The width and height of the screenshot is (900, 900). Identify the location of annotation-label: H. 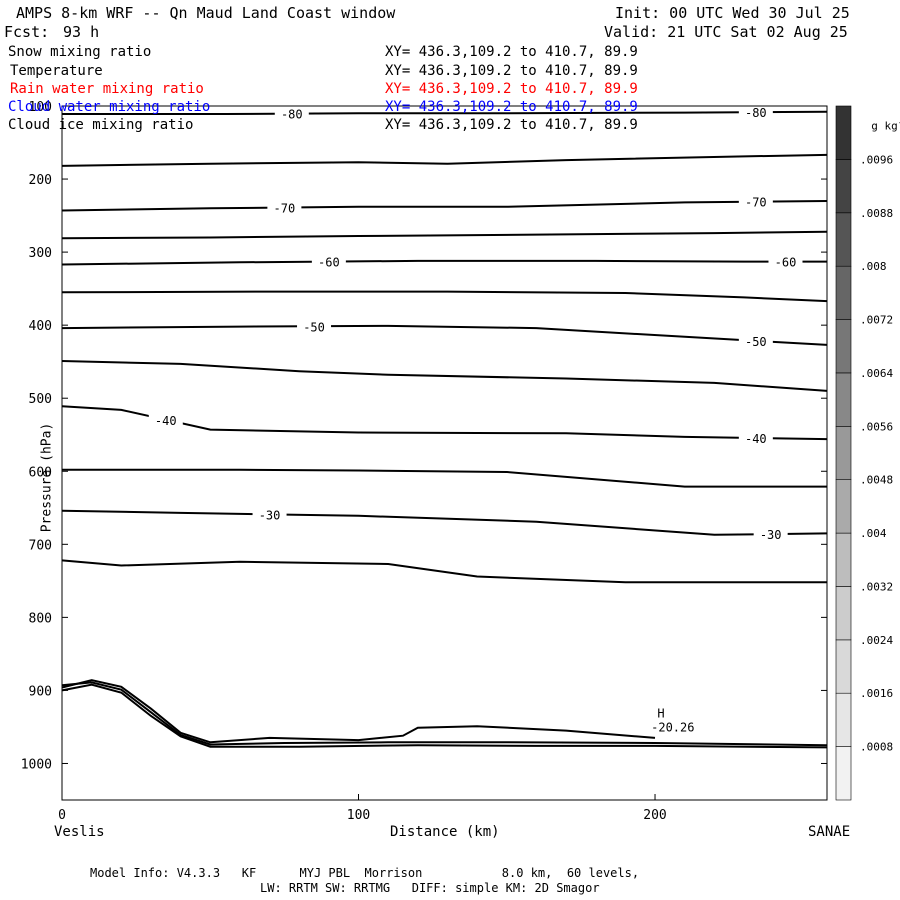
(660, 713).